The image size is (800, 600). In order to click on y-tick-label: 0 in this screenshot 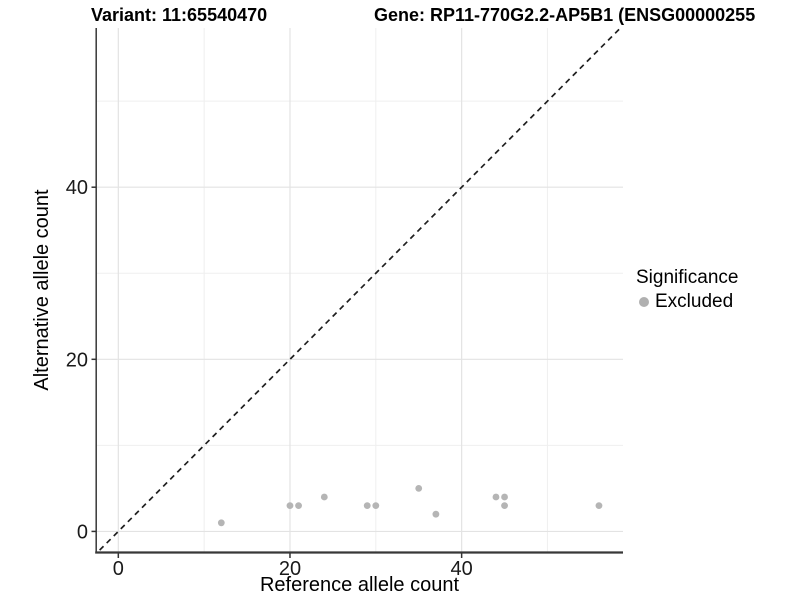, I will do `click(82, 532)`.